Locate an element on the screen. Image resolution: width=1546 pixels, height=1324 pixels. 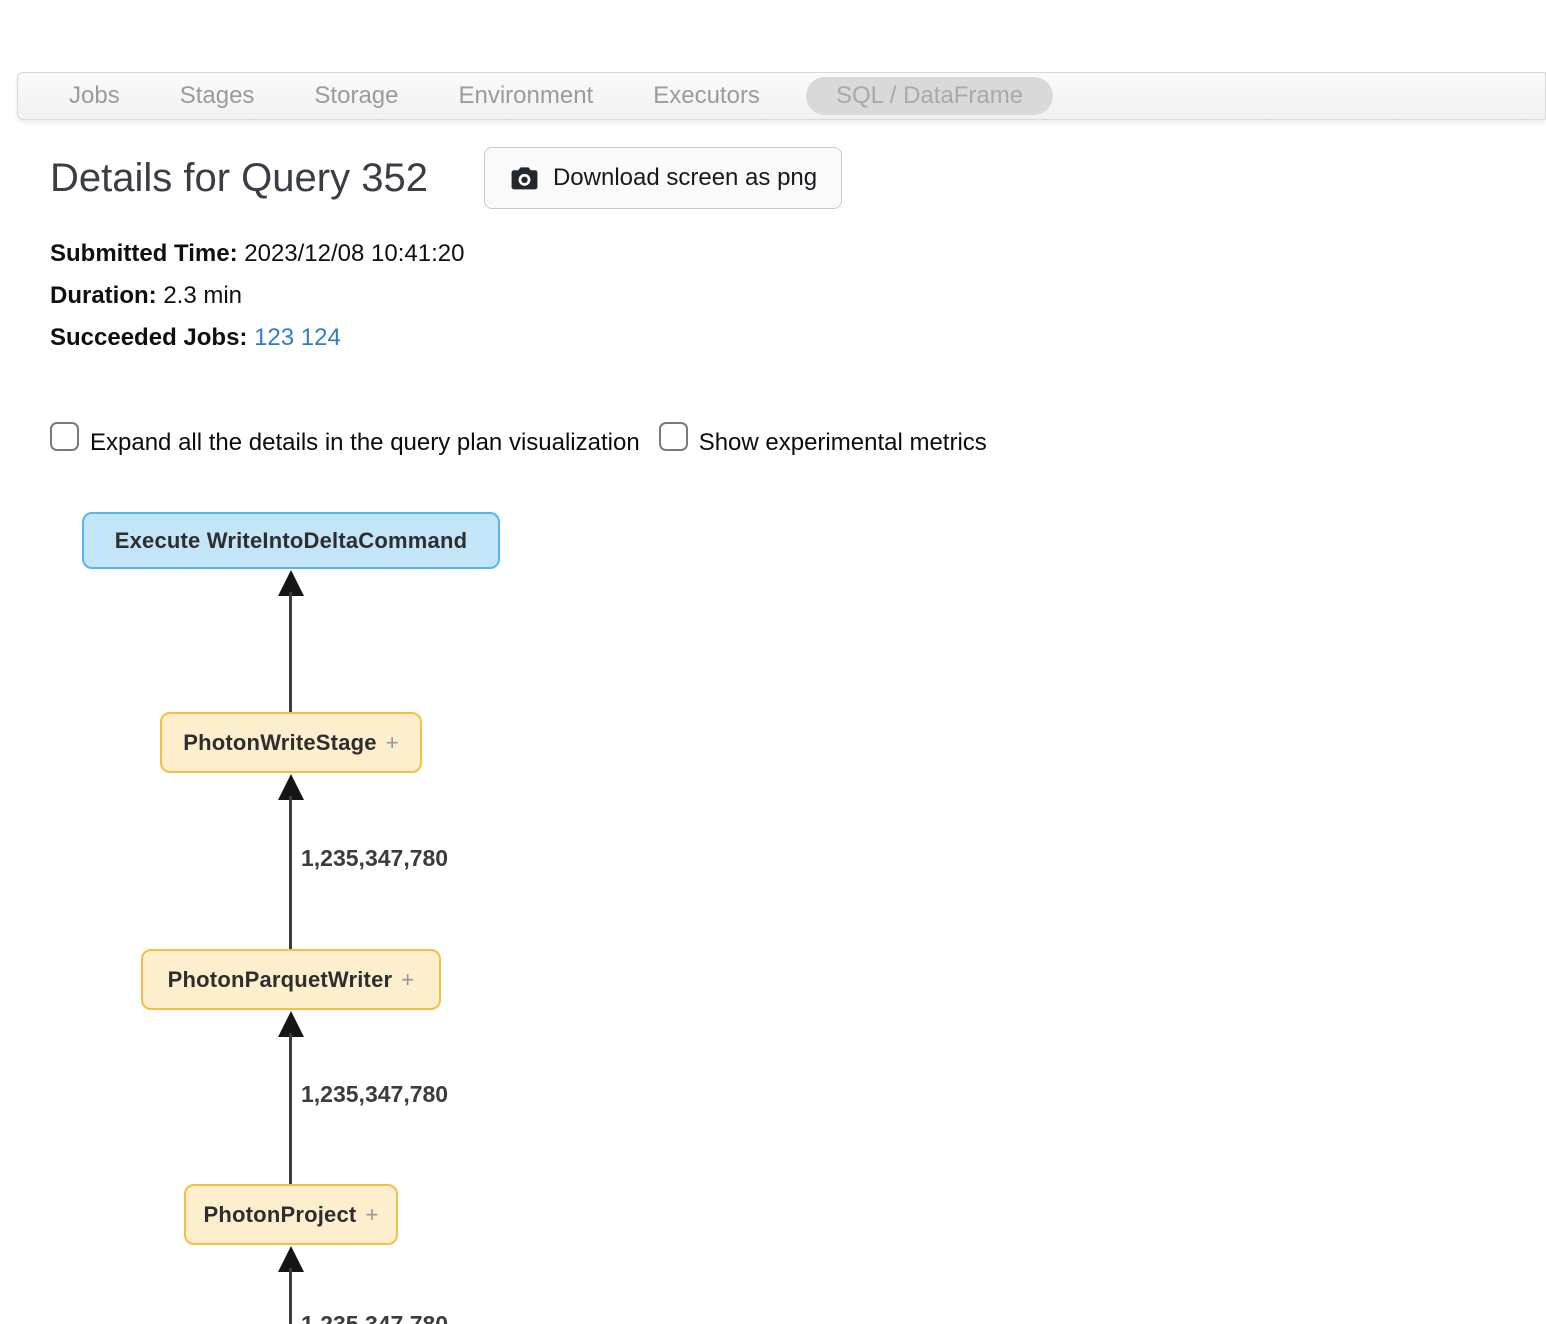
plan-node-photonproject: PhotonProject + is located at coordinates (291, 1214).